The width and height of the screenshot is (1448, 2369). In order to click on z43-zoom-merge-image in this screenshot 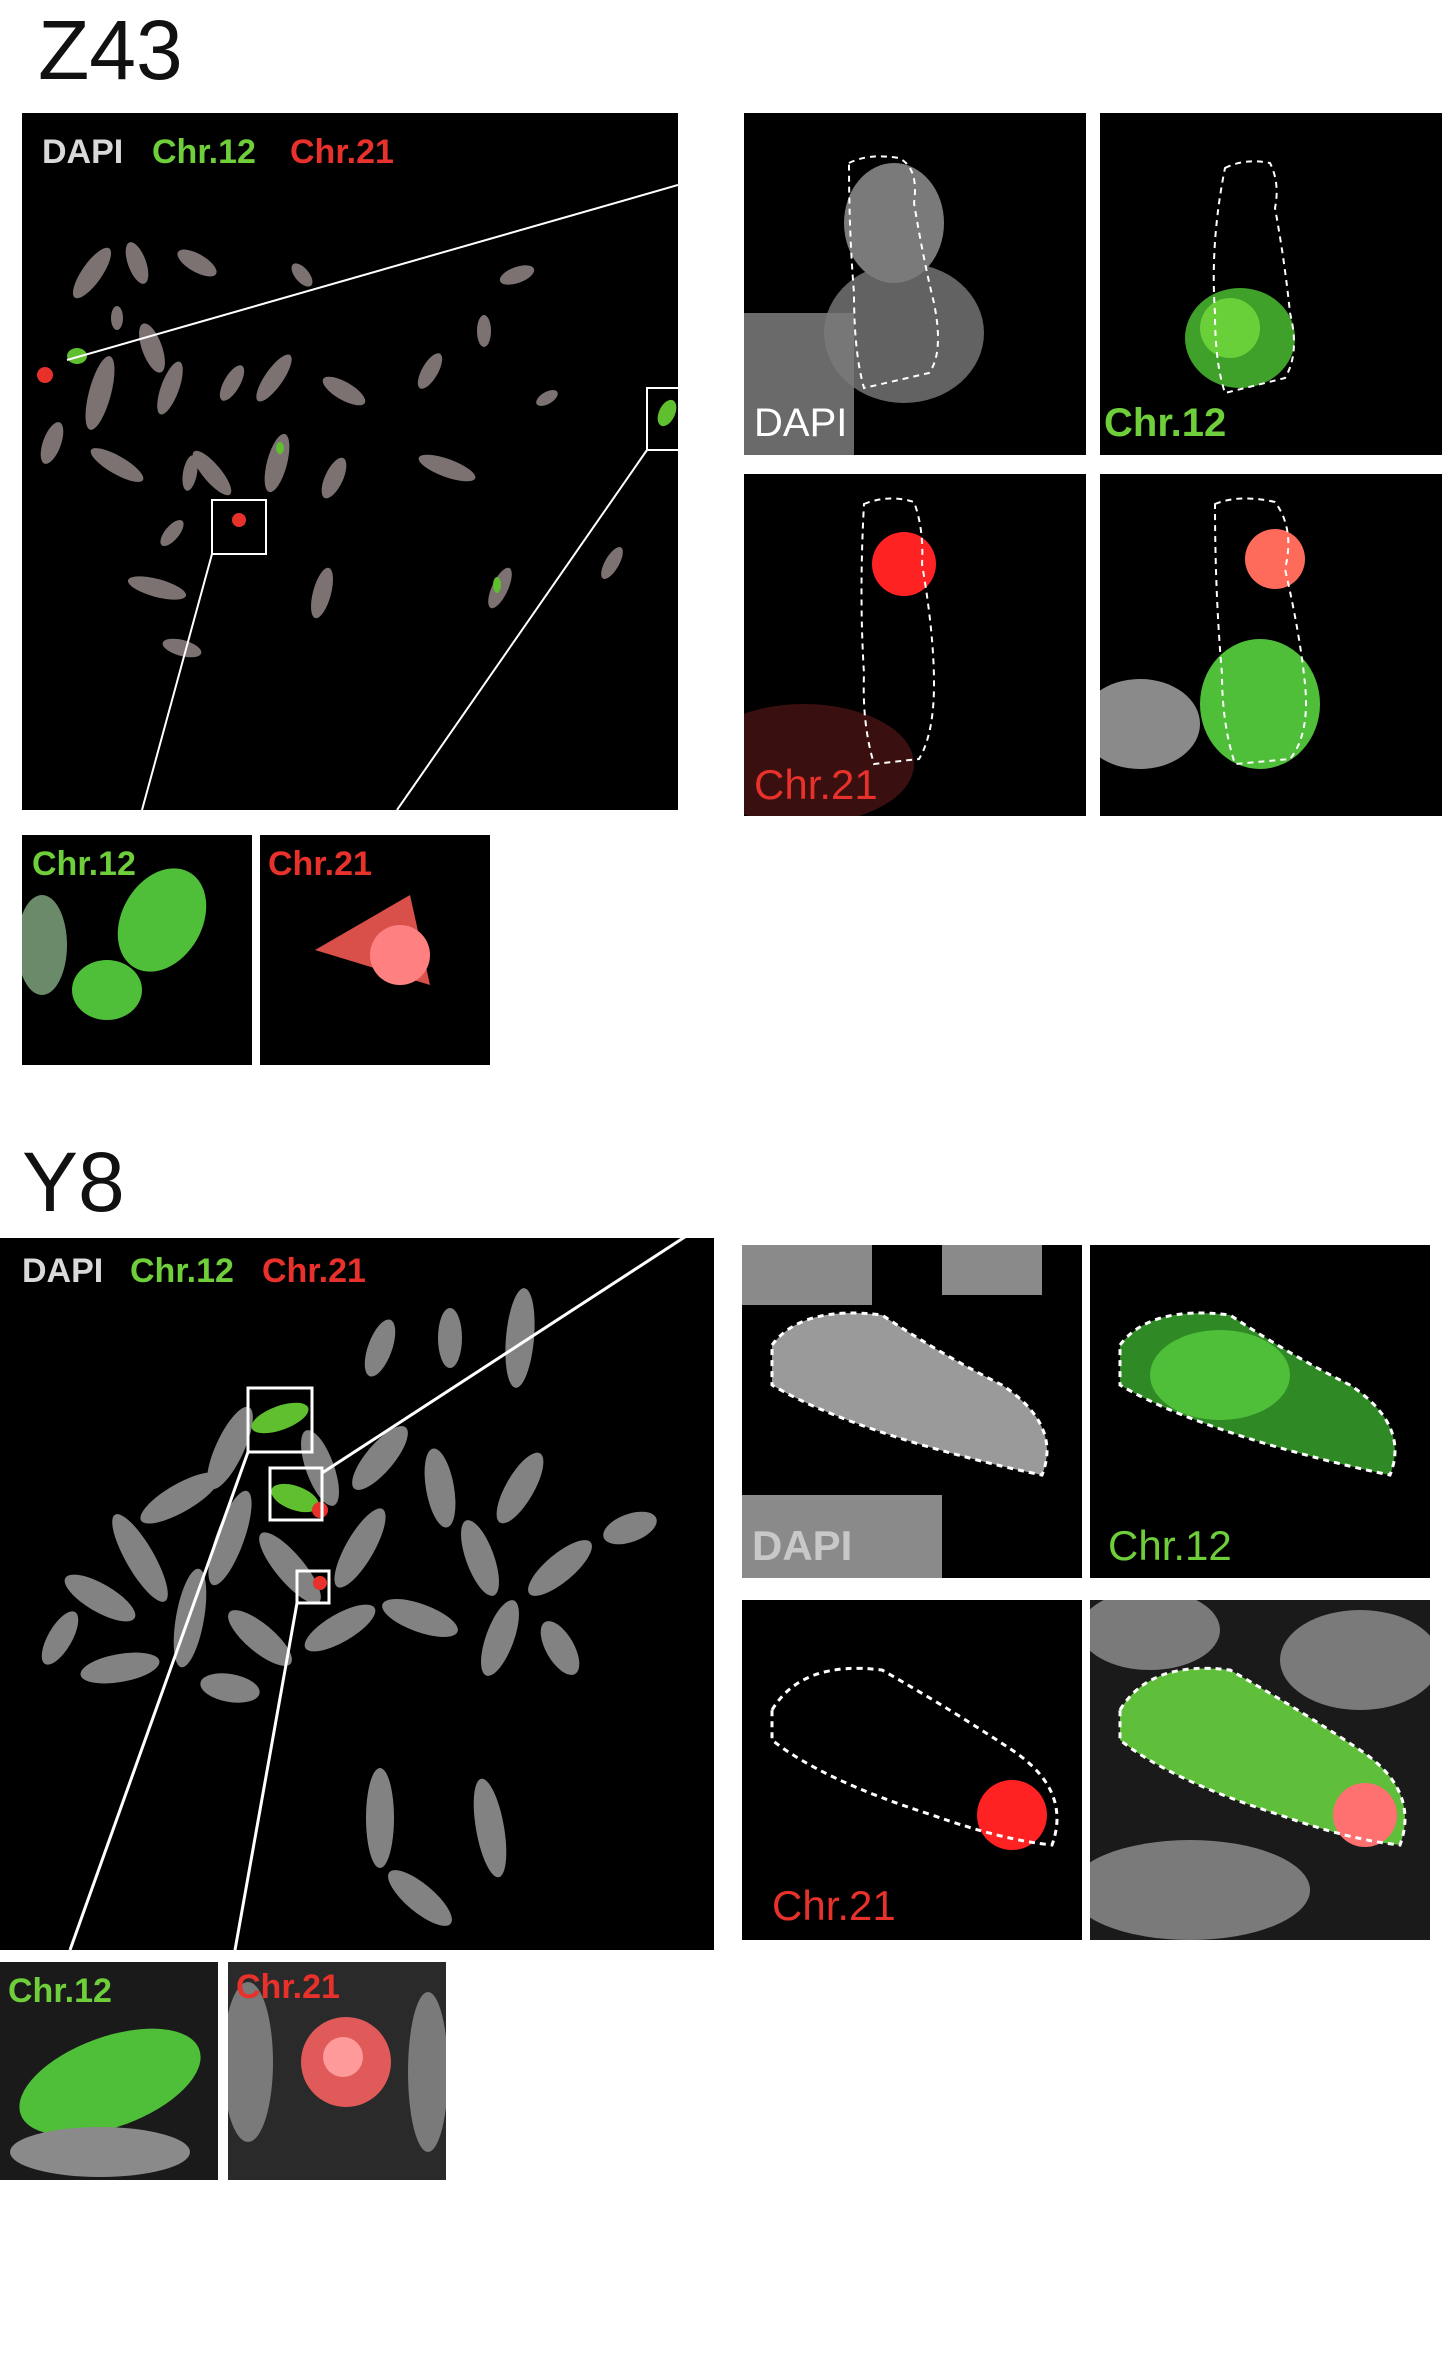, I will do `click(1271, 645)`.